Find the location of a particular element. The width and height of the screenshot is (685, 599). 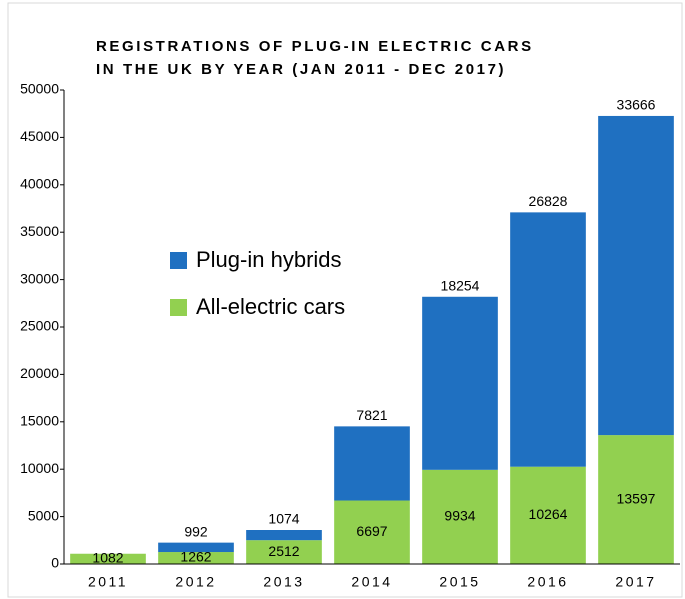

data-label: 18254 is located at coordinates (460, 285).